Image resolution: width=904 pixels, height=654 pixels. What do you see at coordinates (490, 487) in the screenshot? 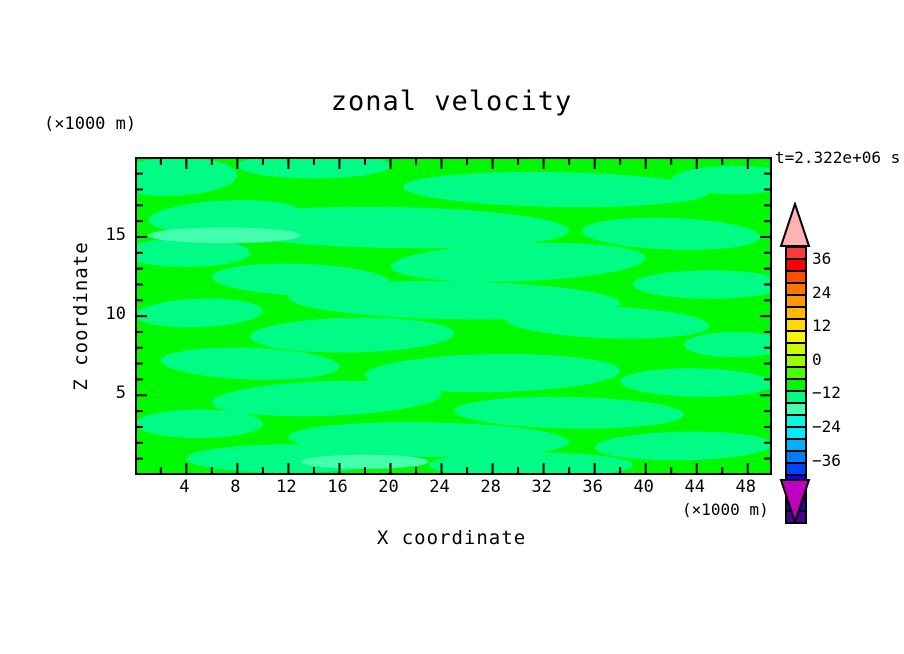
I see `x-tick-label: 28` at bounding box center [490, 487].